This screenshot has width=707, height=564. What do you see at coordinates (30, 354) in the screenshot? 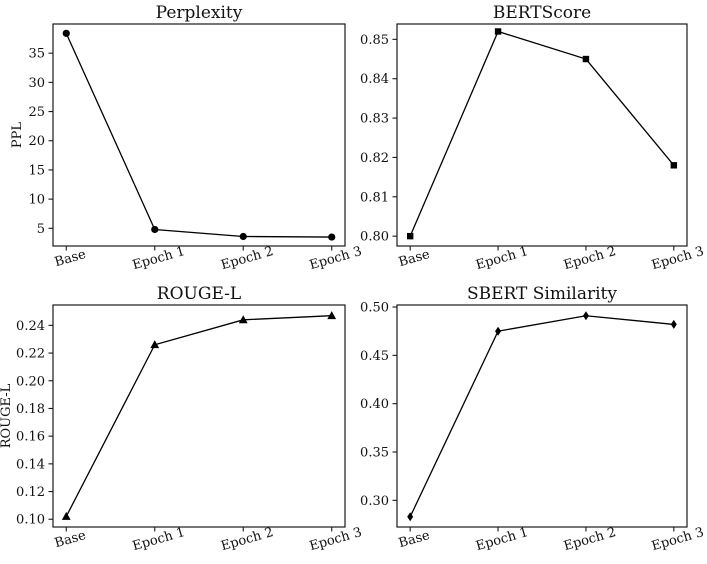
I see `y-tick-label: 0.22` at bounding box center [30, 354].